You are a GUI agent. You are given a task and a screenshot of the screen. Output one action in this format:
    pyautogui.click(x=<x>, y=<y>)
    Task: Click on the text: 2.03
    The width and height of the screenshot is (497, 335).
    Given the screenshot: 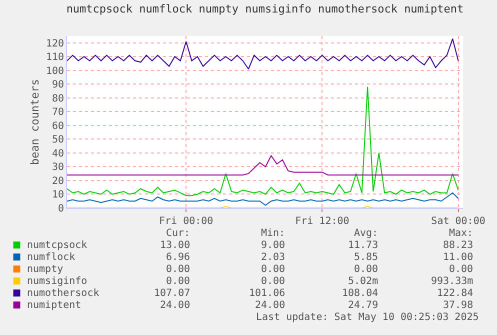 What is the action you would take?
    pyautogui.click(x=273, y=257)
    